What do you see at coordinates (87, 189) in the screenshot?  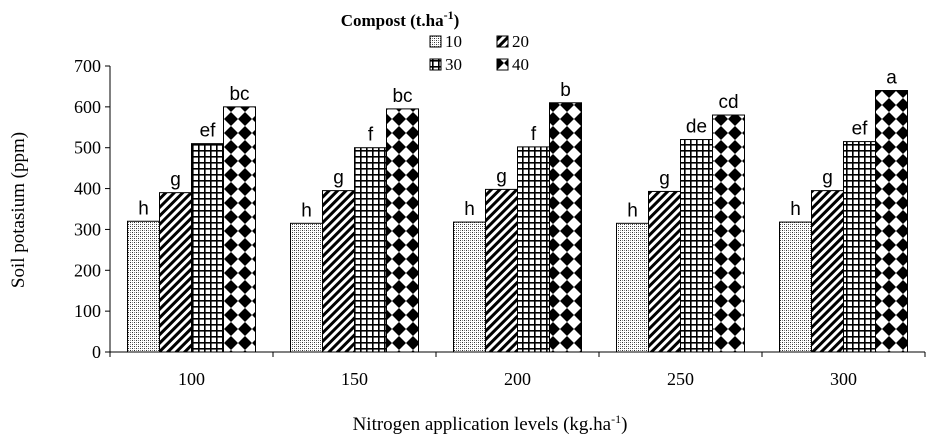 I see `y-tick-label: 400` at bounding box center [87, 189].